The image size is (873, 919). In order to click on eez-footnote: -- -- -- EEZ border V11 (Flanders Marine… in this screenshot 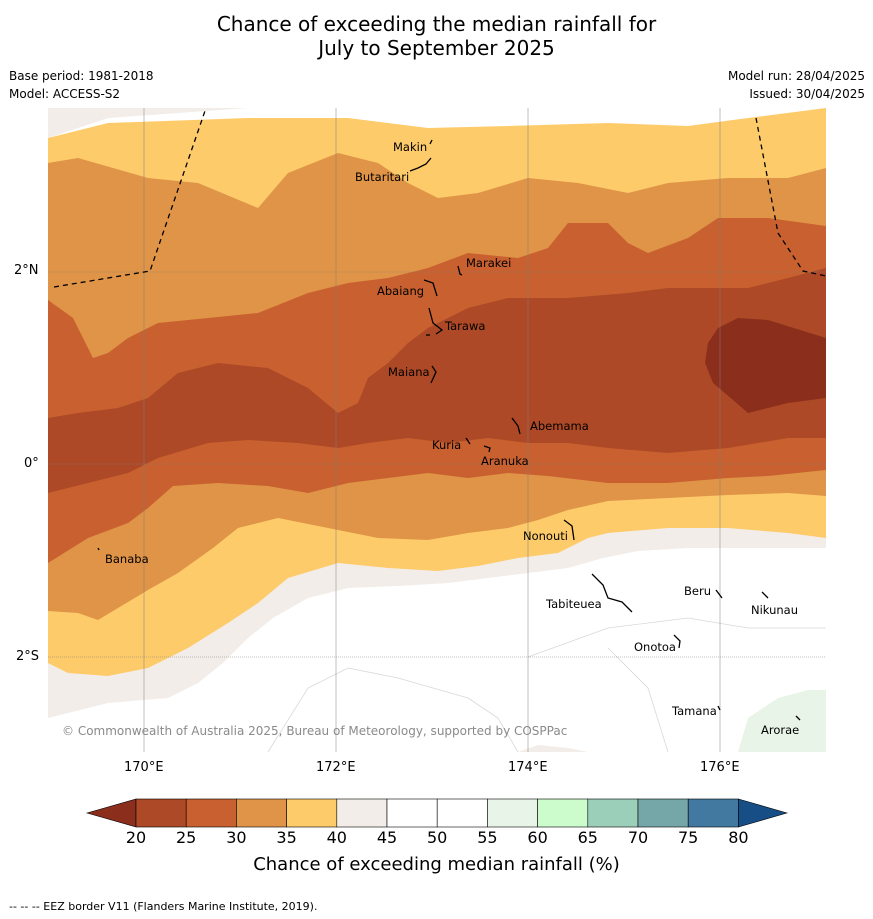, I will do `click(163, 906)`.